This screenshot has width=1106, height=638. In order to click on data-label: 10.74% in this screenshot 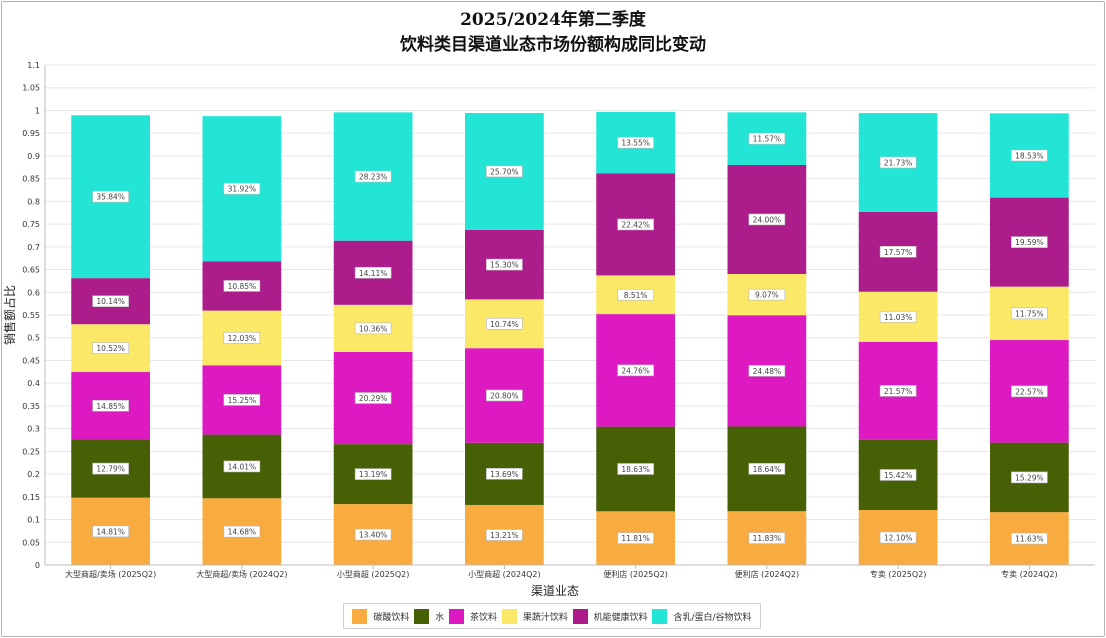, I will do `click(504, 324)`.